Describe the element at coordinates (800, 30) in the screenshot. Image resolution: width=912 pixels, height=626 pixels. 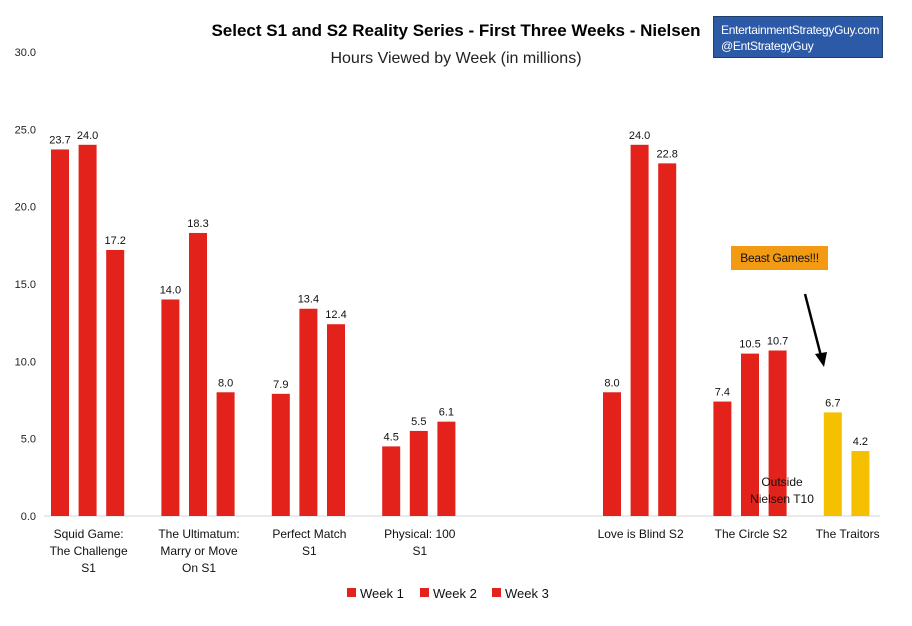
I see `branding-site: EntertainmentStrategyGuy.com` at that location.